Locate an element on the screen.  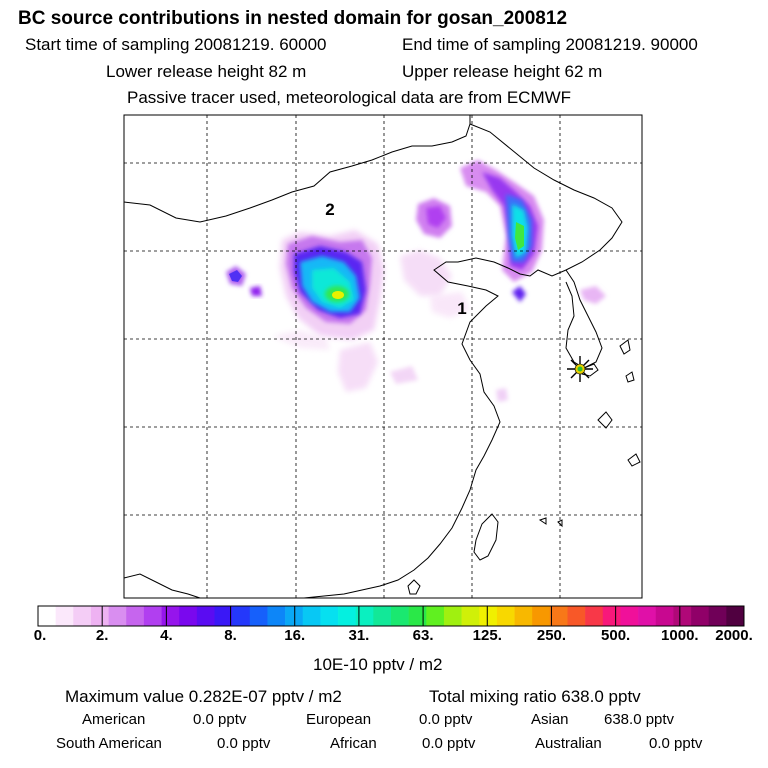
colorbar-tick-label: 0. is located at coordinates (40, 635).